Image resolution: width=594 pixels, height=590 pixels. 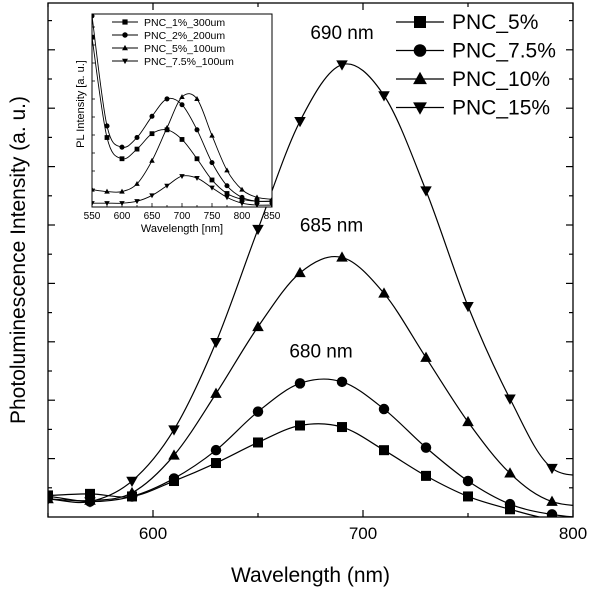 I want to click on y-axis-label: Photoluminescence Intensity (a. u.), so click(x=18, y=260).